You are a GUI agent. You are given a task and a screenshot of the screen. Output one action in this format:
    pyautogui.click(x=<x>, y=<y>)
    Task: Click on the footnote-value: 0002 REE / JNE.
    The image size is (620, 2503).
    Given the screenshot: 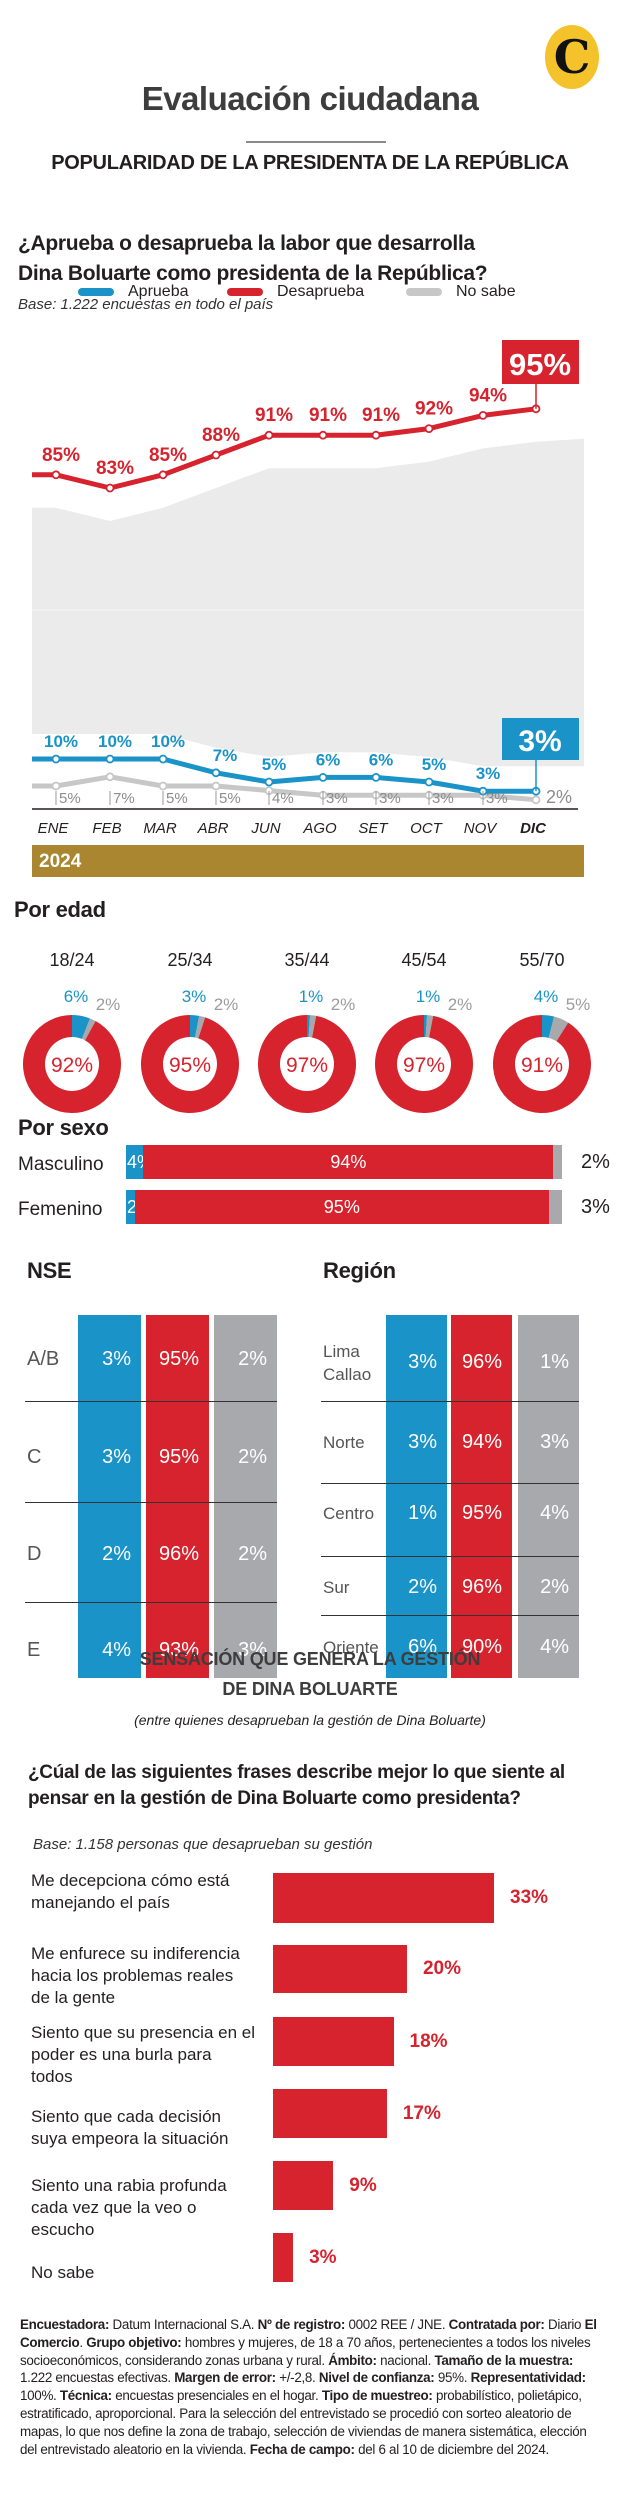 What is the action you would take?
    pyautogui.click(x=397, y=2324)
    